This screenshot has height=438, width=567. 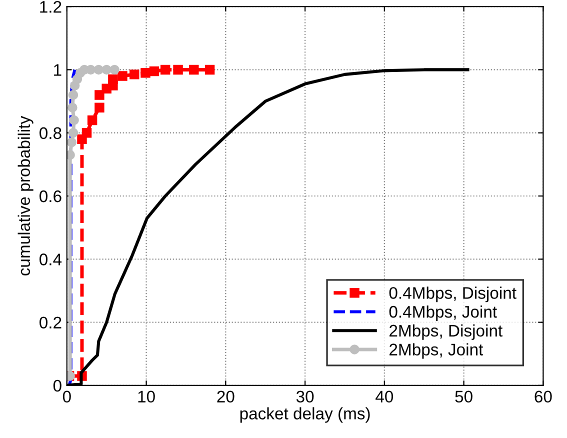 What do you see at coordinates (146, 396) in the screenshot?
I see `x-tick-label: 10` at bounding box center [146, 396].